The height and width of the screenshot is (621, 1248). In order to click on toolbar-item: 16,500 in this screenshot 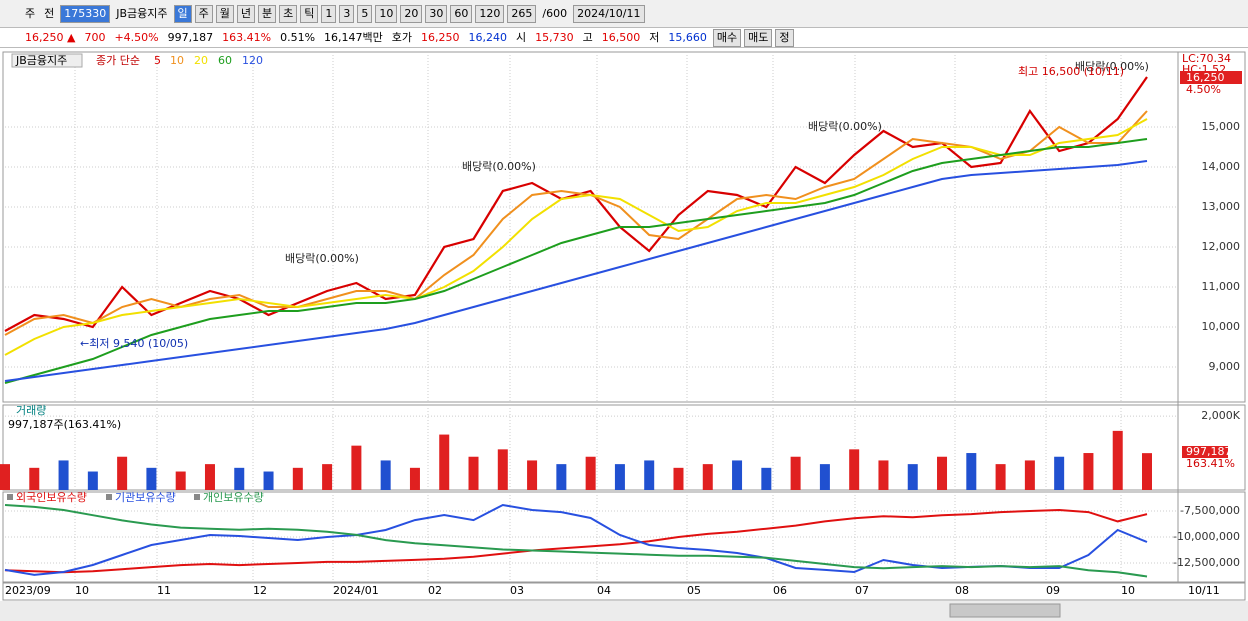, I will do `click(621, 37)`.